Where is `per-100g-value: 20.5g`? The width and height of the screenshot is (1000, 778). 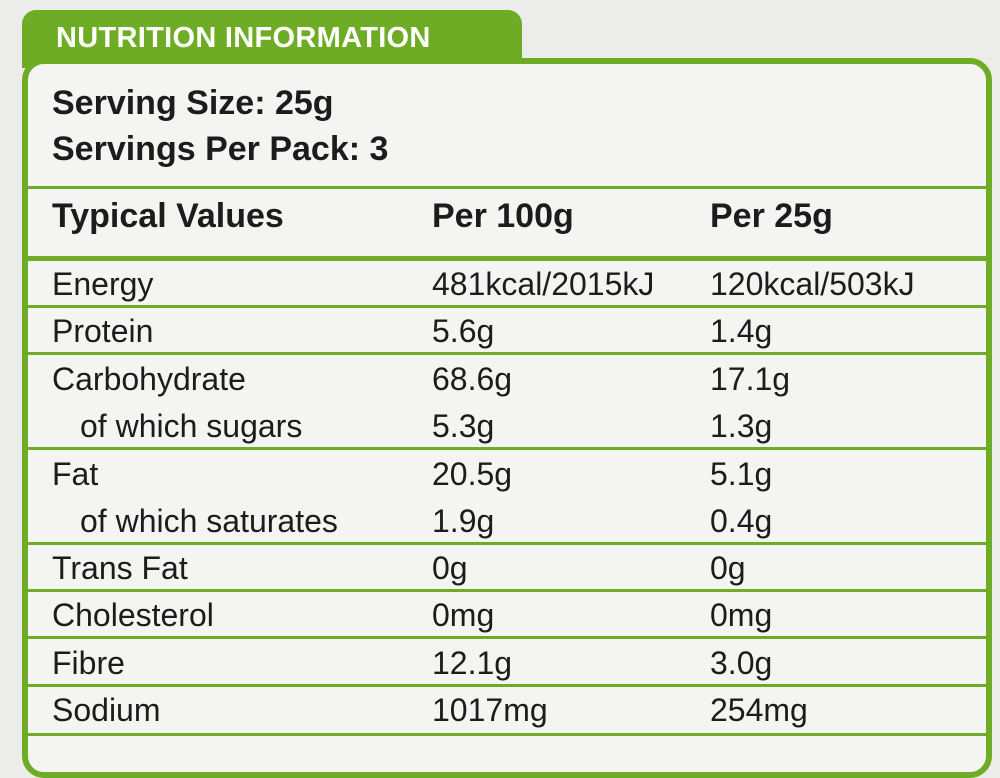 per-100g-value: 20.5g is located at coordinates (472, 474).